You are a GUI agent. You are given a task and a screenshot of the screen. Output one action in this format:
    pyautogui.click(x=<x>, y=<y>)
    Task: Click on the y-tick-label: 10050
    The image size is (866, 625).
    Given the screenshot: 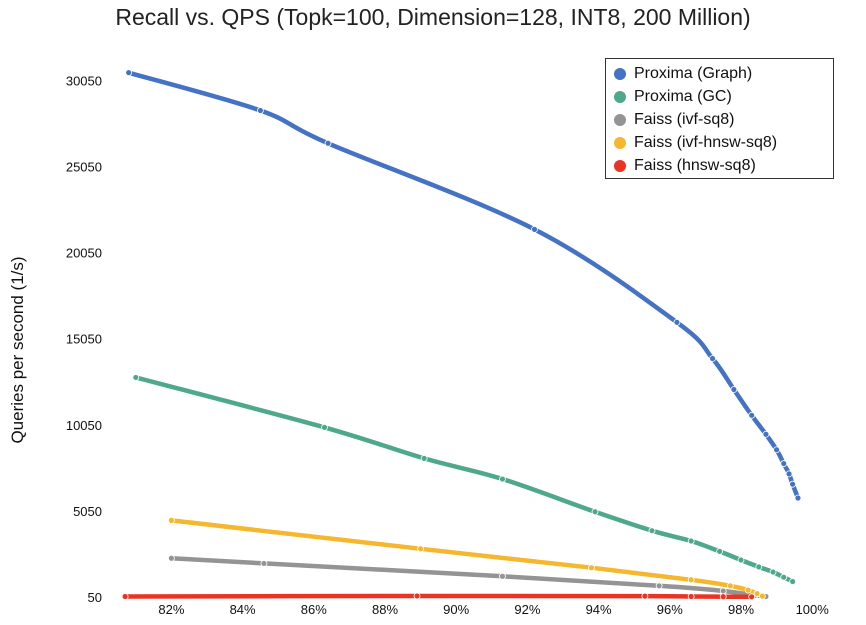 What is the action you would take?
    pyautogui.click(x=84, y=425)
    